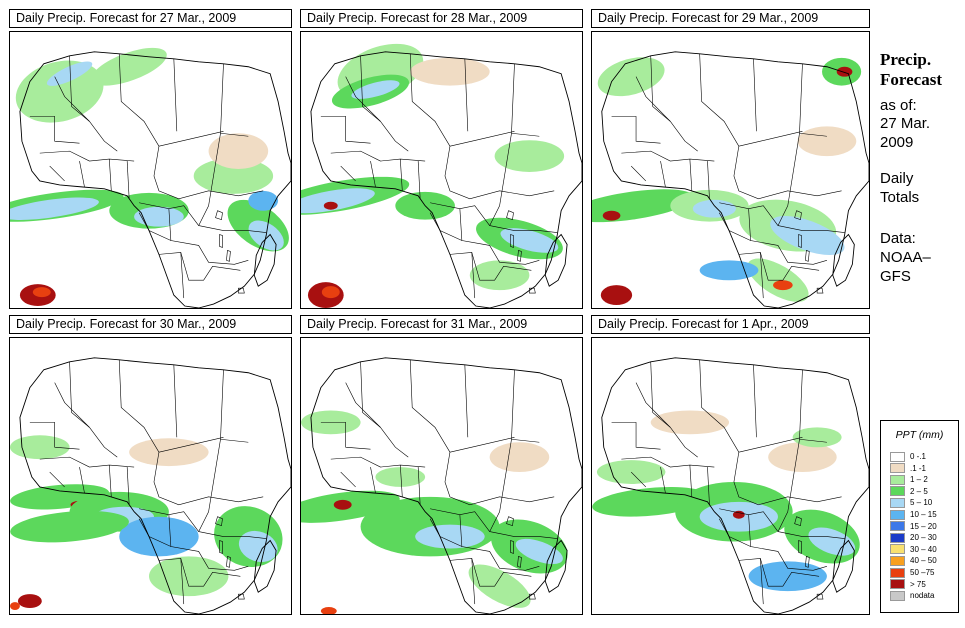  What do you see at coordinates (898, 238) in the screenshot?
I see `data-source-line1: Data:` at bounding box center [898, 238].